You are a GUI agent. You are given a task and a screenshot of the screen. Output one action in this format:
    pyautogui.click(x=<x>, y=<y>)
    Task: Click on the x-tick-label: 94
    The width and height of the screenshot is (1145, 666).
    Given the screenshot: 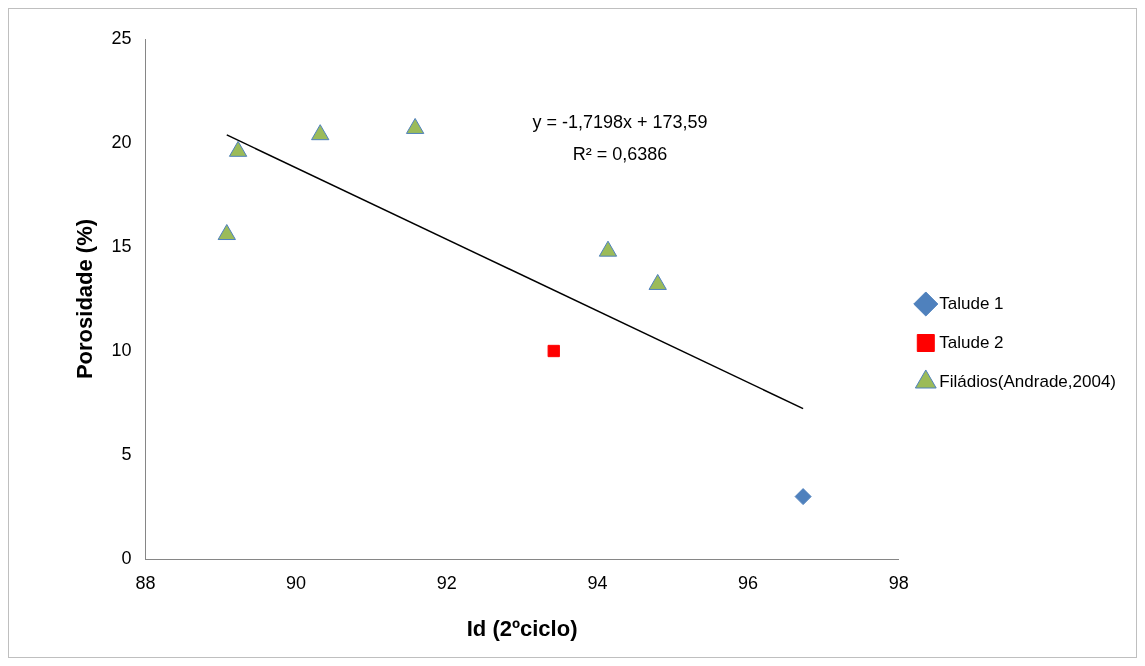 What is the action you would take?
    pyautogui.click(x=597, y=582)
    